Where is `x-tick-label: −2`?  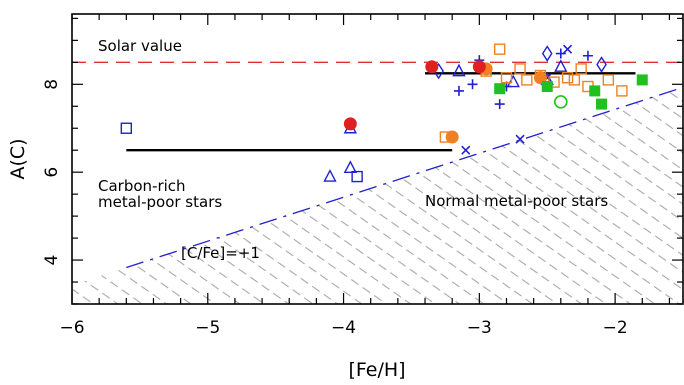
x-tick-label: −2 is located at coordinates (615, 328).